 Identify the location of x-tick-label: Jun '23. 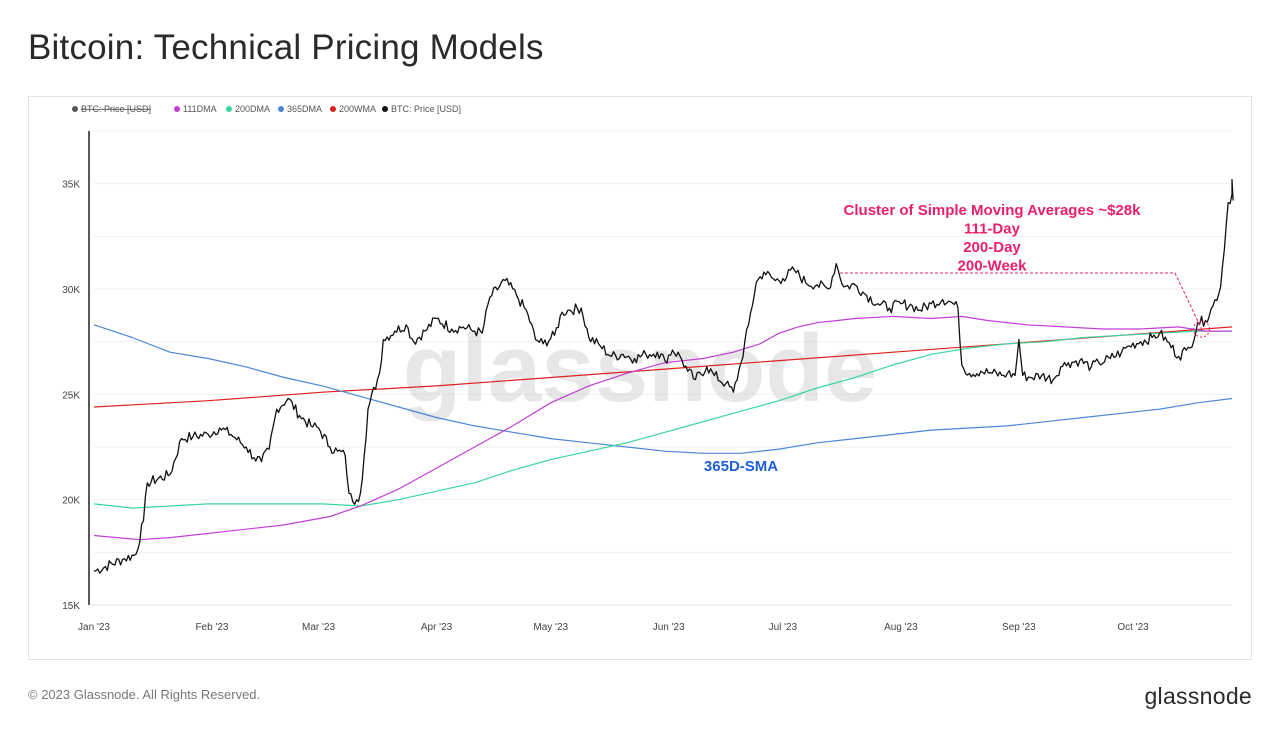
(669, 627).